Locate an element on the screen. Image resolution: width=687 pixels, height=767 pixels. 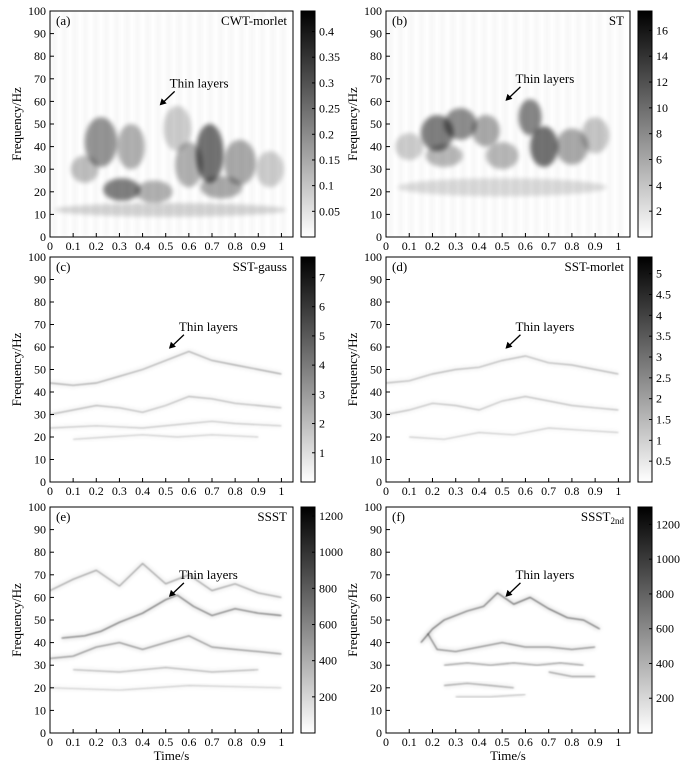
colorbar-tick-label: 4 is located at coordinates (322, 365).